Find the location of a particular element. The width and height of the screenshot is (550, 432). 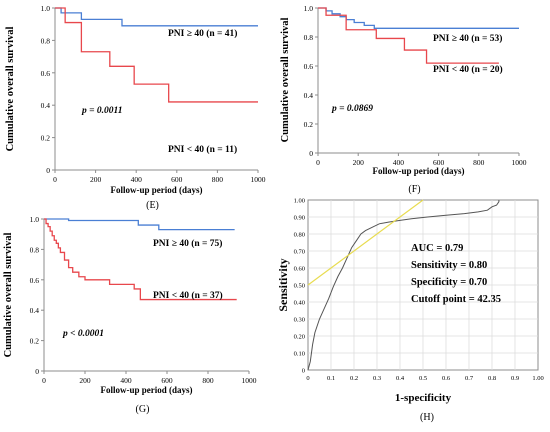

legend-label-high: PNI ≥ 40 (n = 53) is located at coordinates (467, 38).